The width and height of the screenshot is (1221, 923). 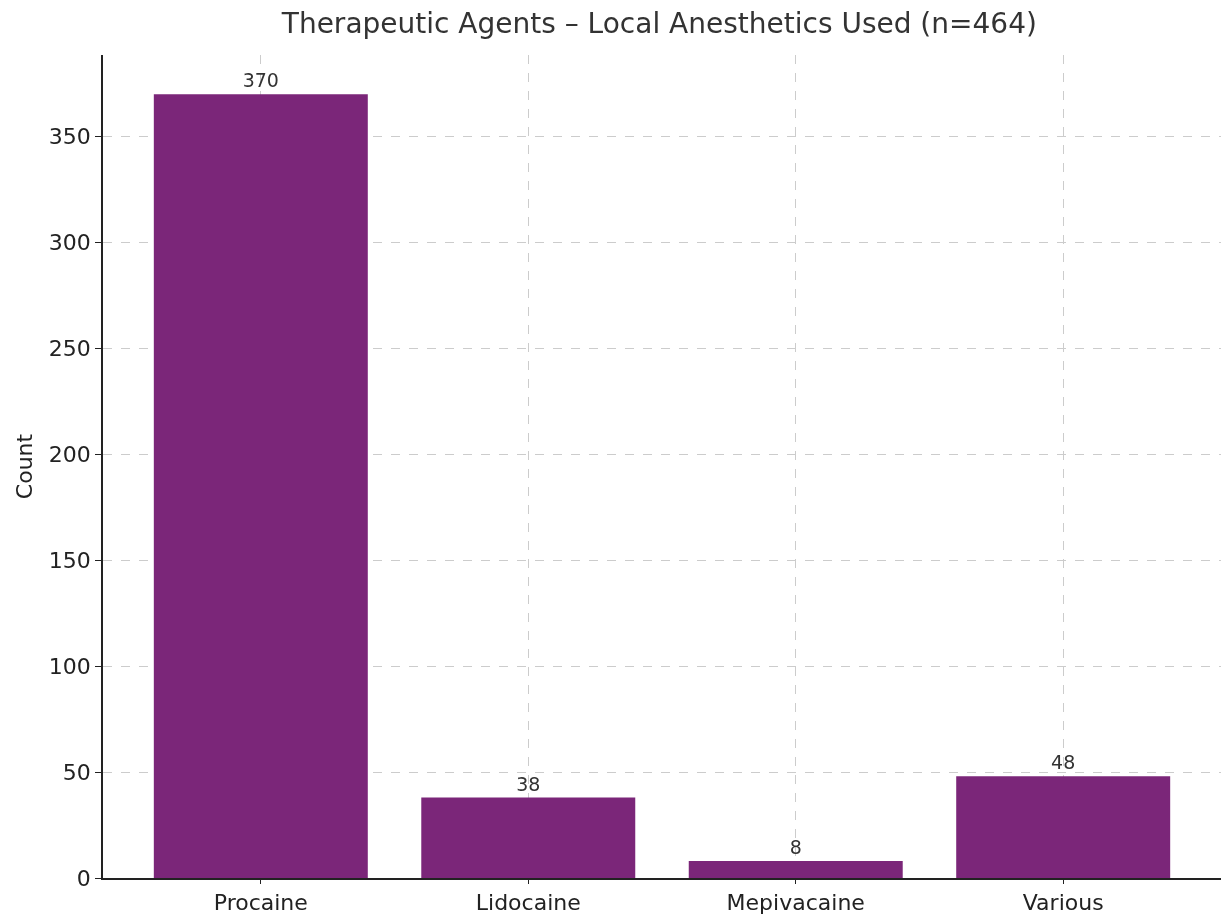 I want to click on y-tick-label: 250, so click(x=69, y=349).